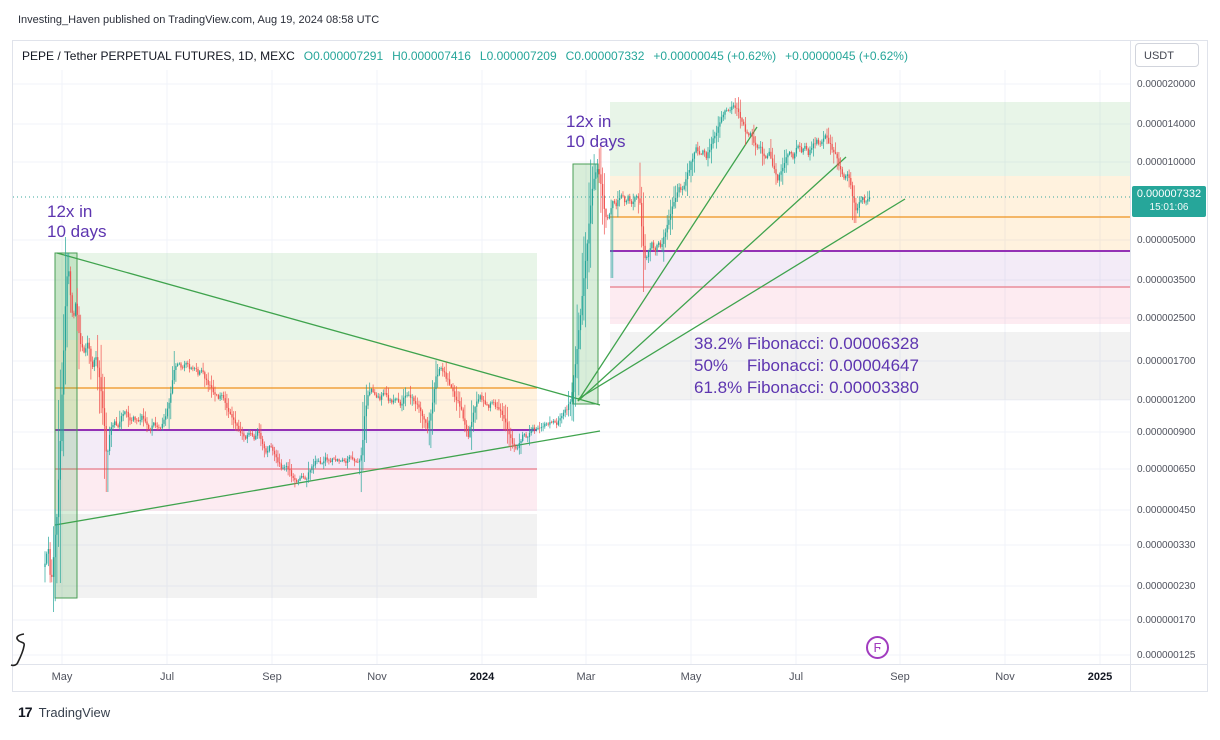 The height and width of the screenshot is (740, 1220). I want to click on price-tick-label: 0.000000170, so click(1166, 620).